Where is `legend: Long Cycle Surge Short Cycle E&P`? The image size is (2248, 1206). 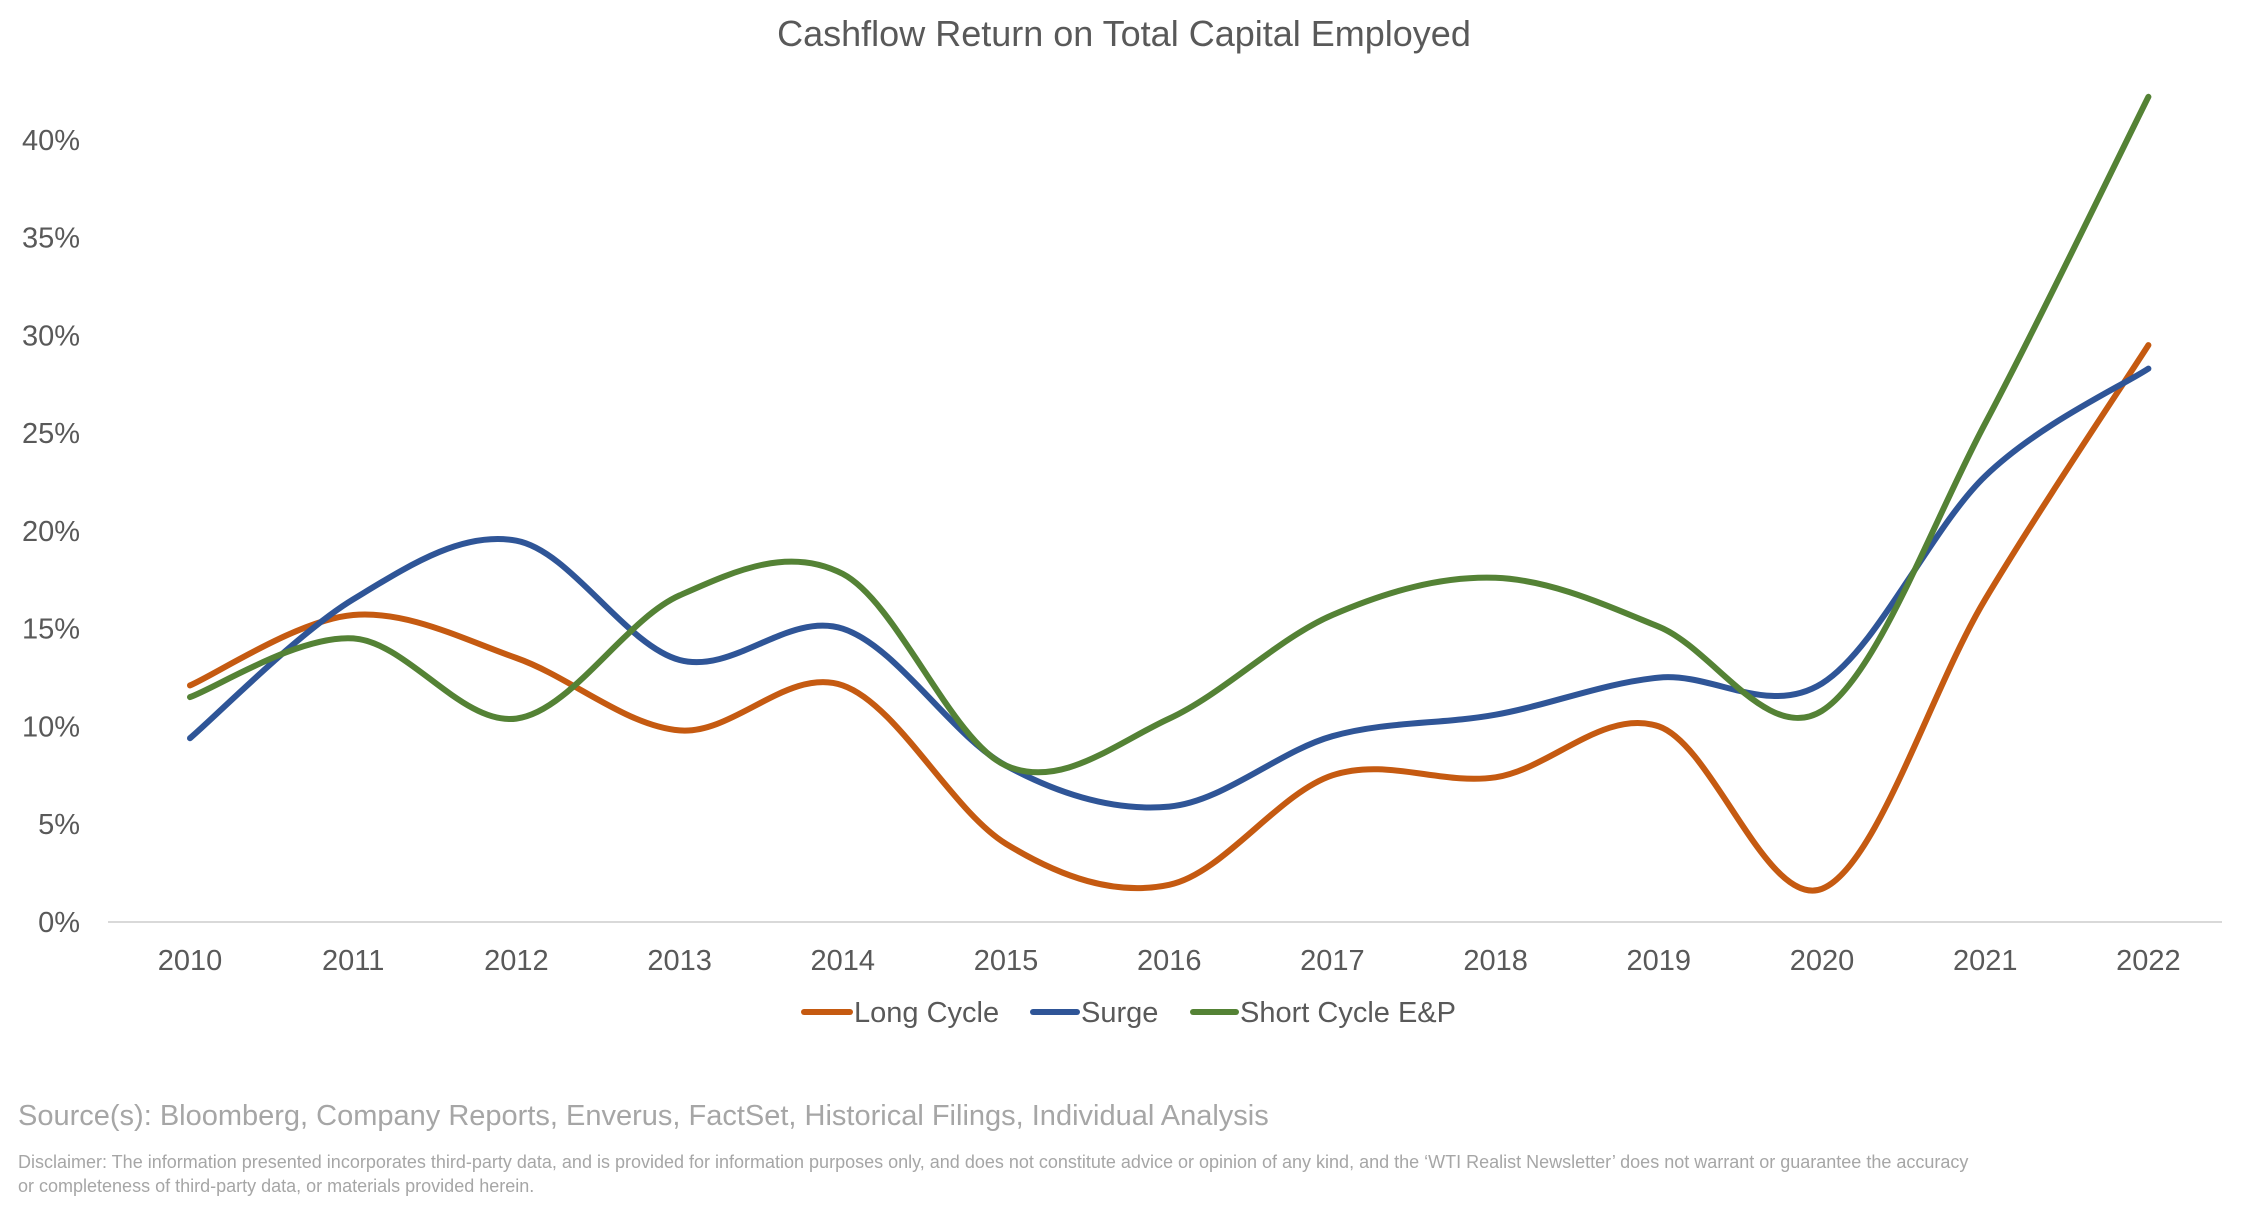 legend: Long Cycle Surge Short Cycle E&P is located at coordinates (1128, 1013).